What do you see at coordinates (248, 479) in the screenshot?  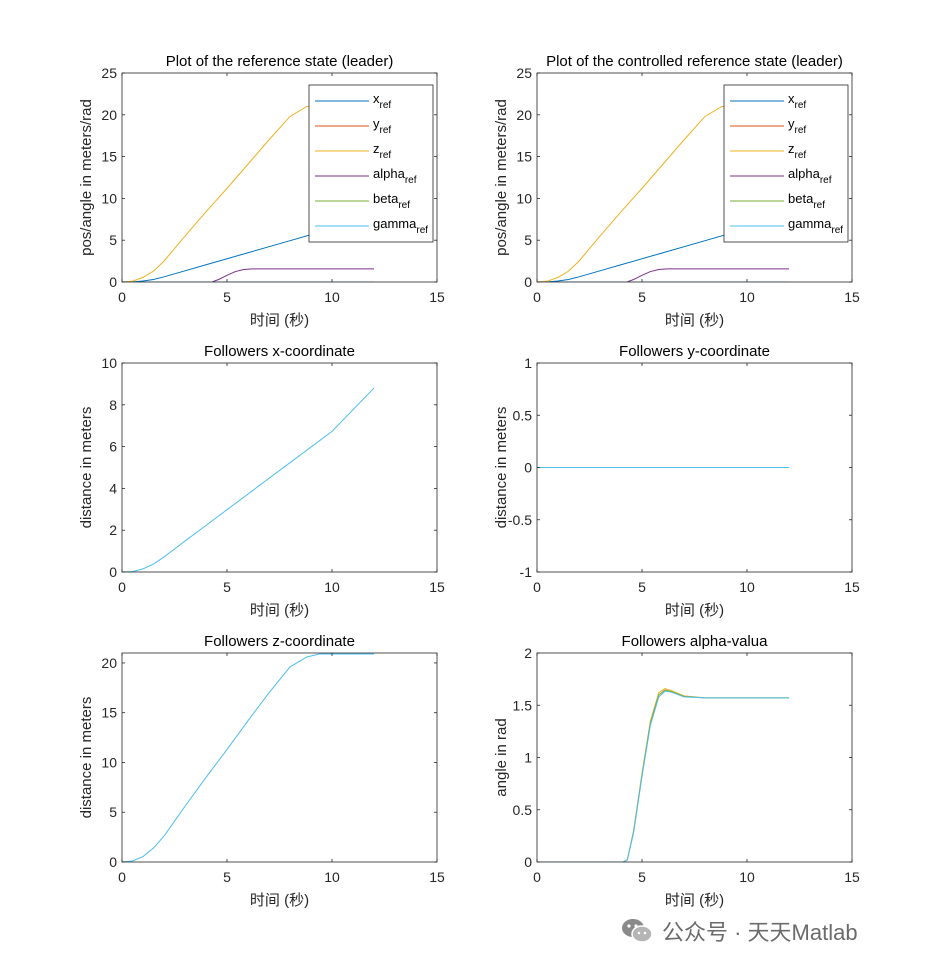 I see `series-line-x` at bounding box center [248, 479].